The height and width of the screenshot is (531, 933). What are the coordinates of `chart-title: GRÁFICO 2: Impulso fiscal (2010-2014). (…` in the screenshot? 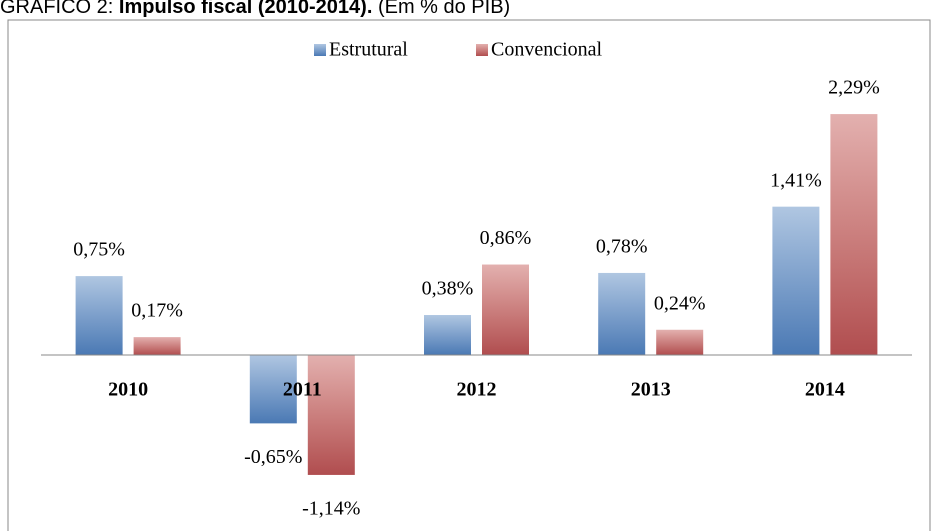 It's located at (255, 9).